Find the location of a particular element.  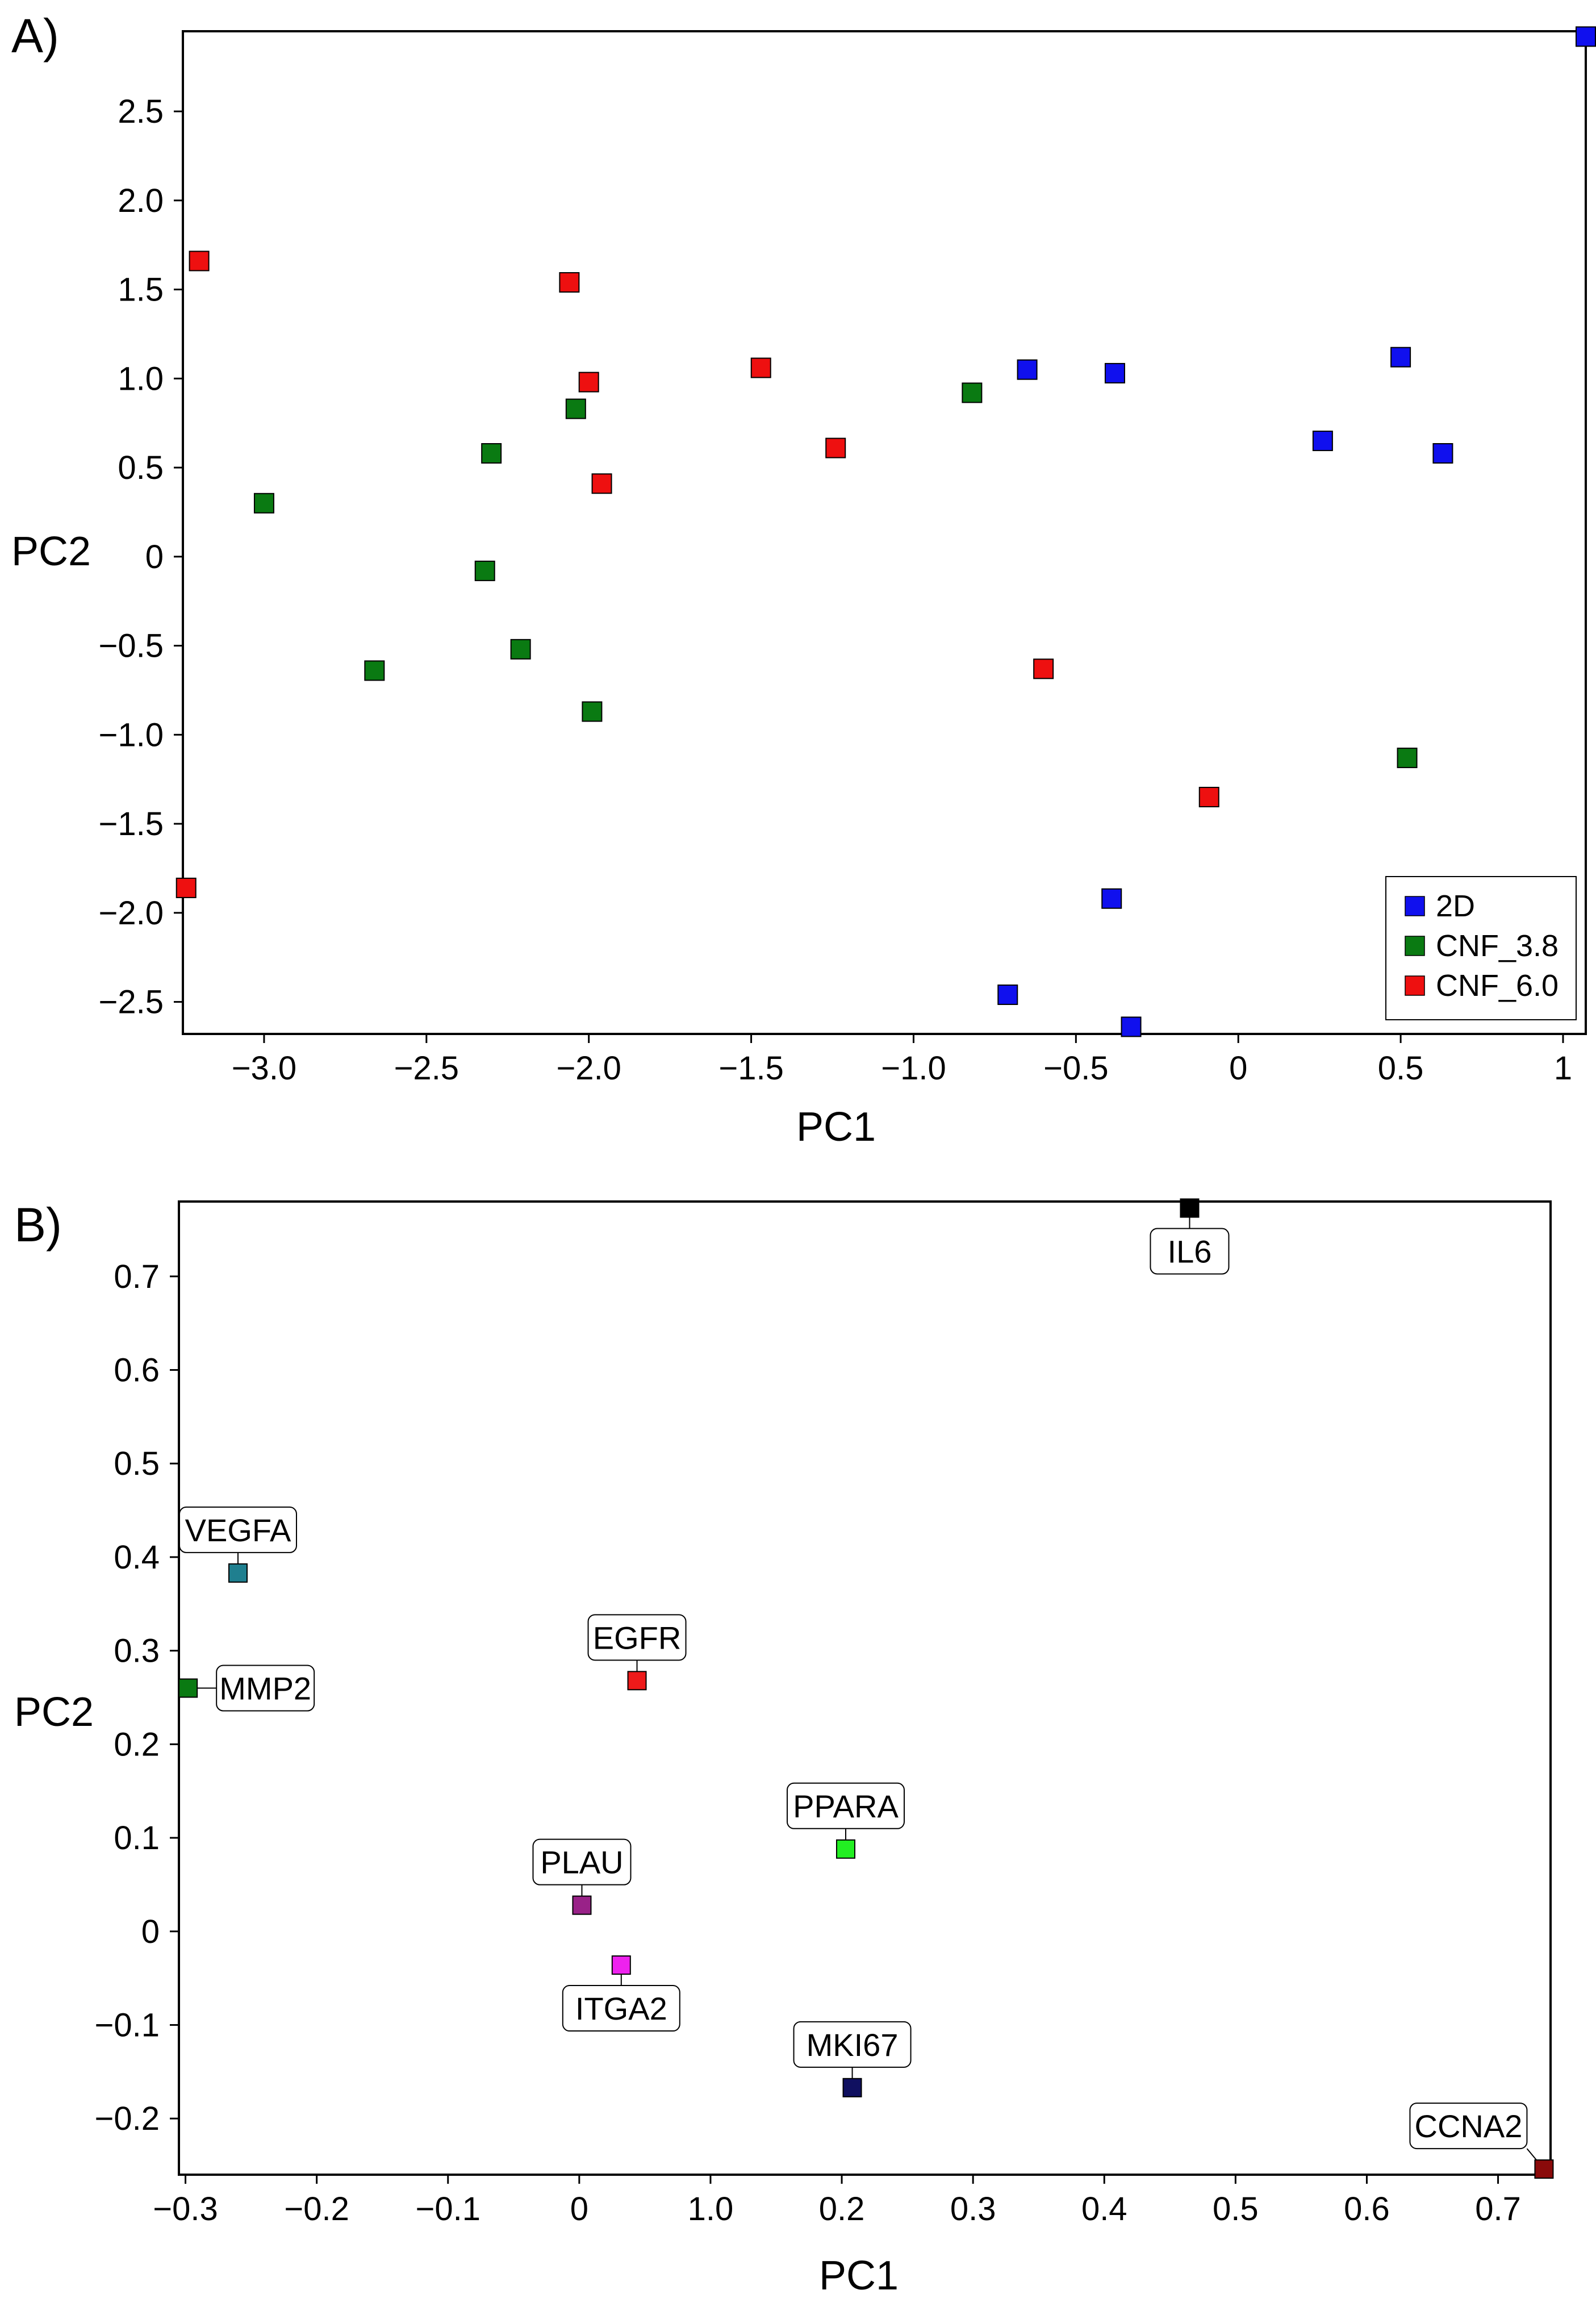

y-tick-label: 0.4 is located at coordinates (137, 1557).